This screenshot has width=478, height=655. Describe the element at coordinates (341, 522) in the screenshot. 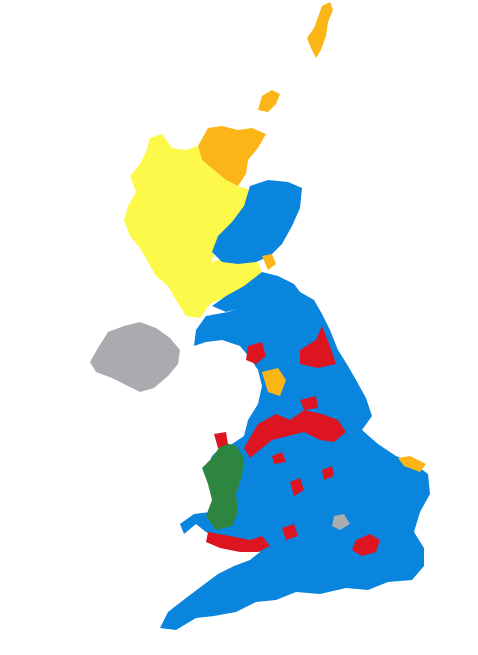

I see `region-minor-gray` at that location.